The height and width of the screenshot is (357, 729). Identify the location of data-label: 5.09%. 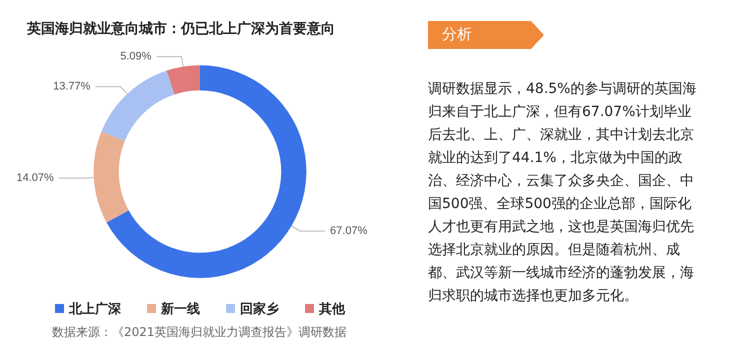
(136, 56).